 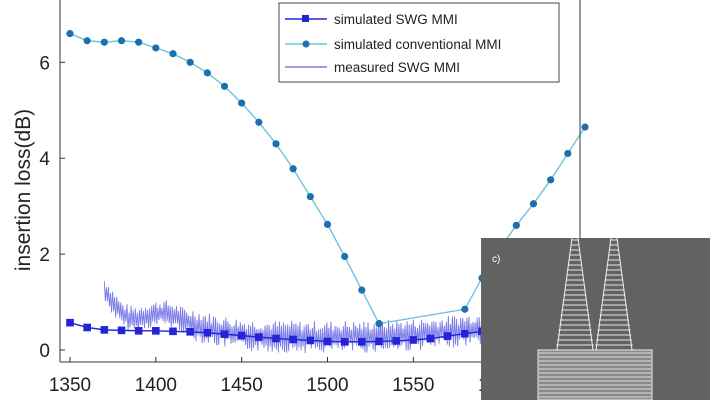 I want to click on x-tick-label: 1550, so click(x=413, y=385).